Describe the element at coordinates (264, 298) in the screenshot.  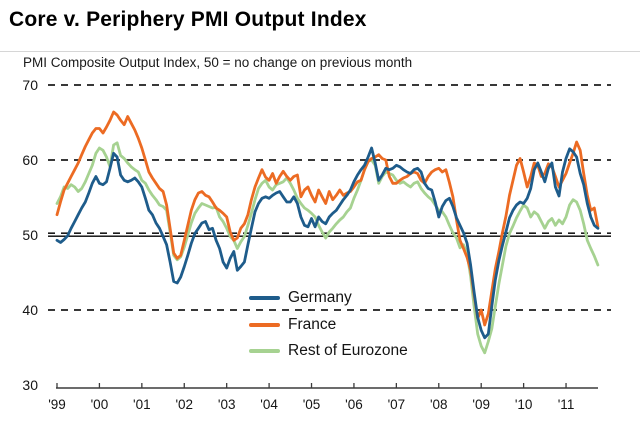
I see `legend-swatch-germany` at that location.